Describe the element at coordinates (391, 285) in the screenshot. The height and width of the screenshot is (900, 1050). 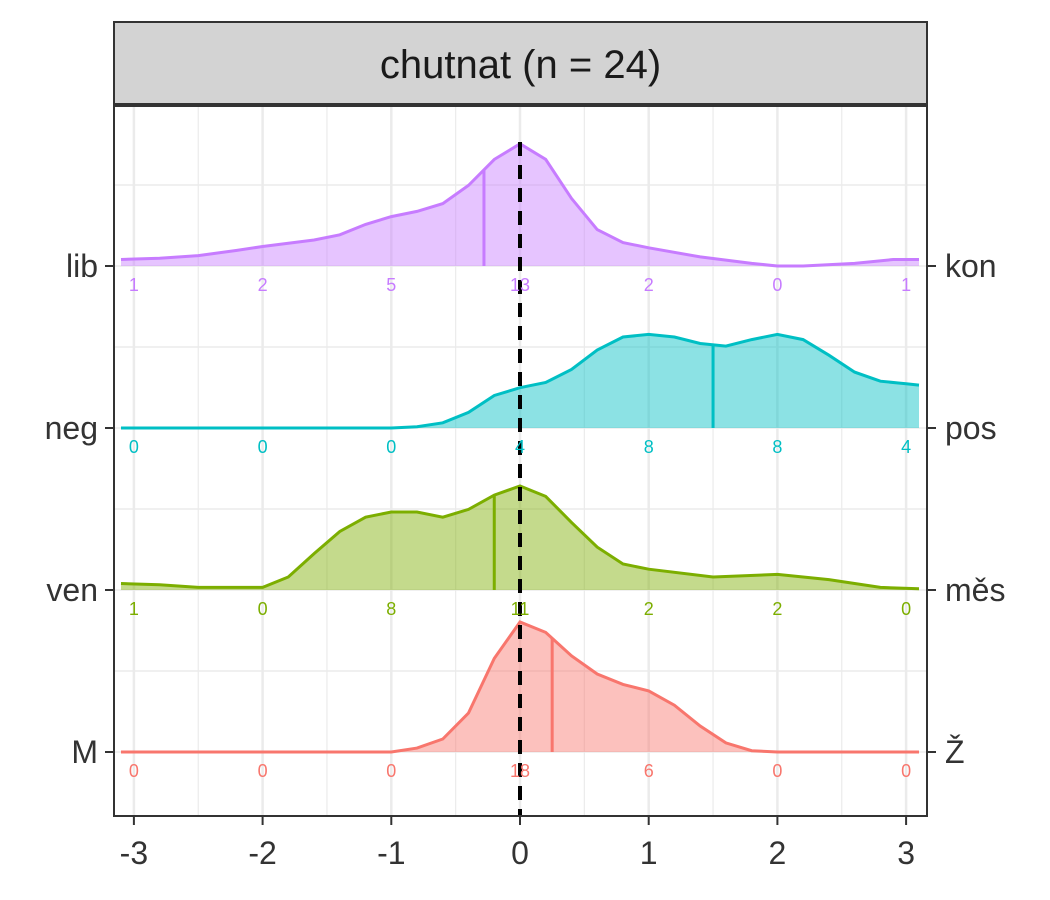
I see `count-label: 5` at that location.